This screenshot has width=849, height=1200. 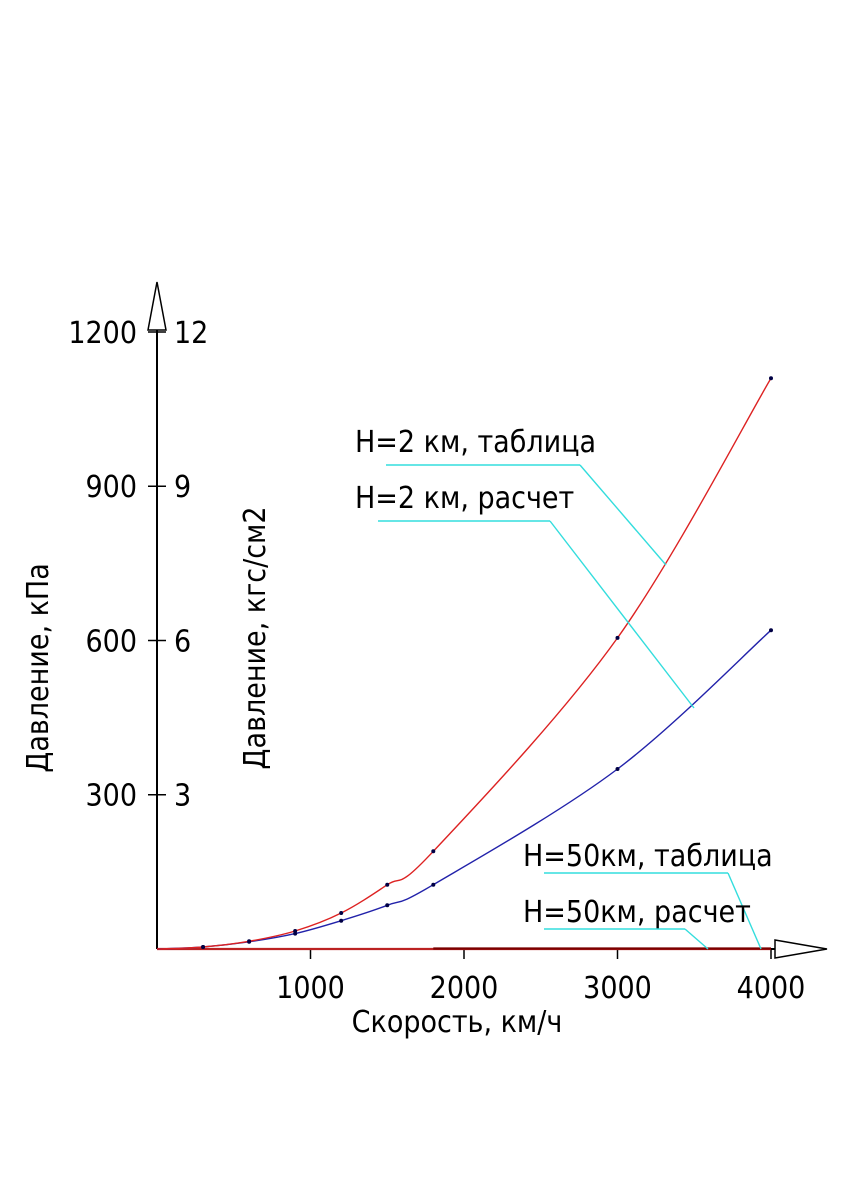 What do you see at coordinates (38, 668) in the screenshot?
I see `y-axis-title-left: Давление, кПа` at bounding box center [38, 668].